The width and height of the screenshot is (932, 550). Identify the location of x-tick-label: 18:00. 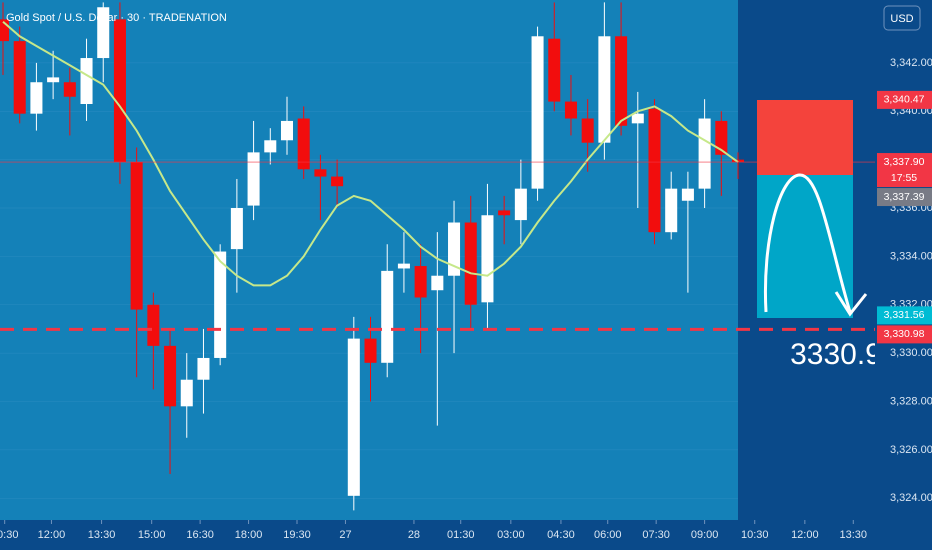
(249, 535).